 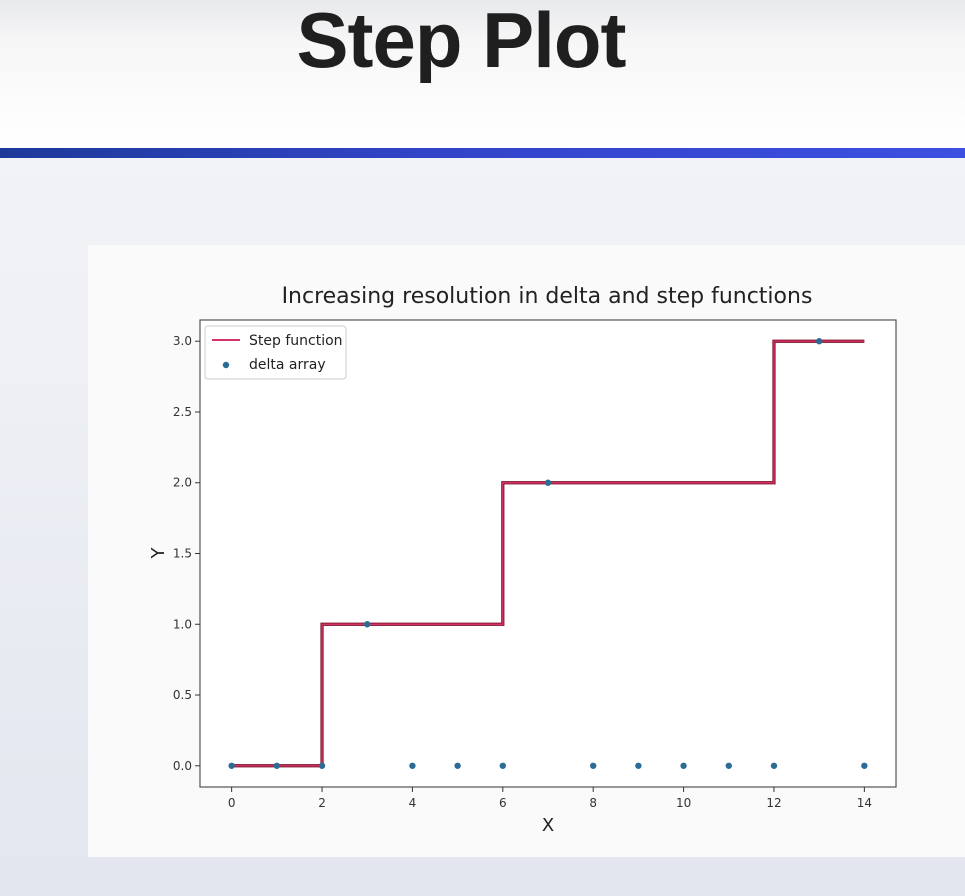 What do you see at coordinates (593, 803) in the screenshot?
I see `x-tick-label: 8` at bounding box center [593, 803].